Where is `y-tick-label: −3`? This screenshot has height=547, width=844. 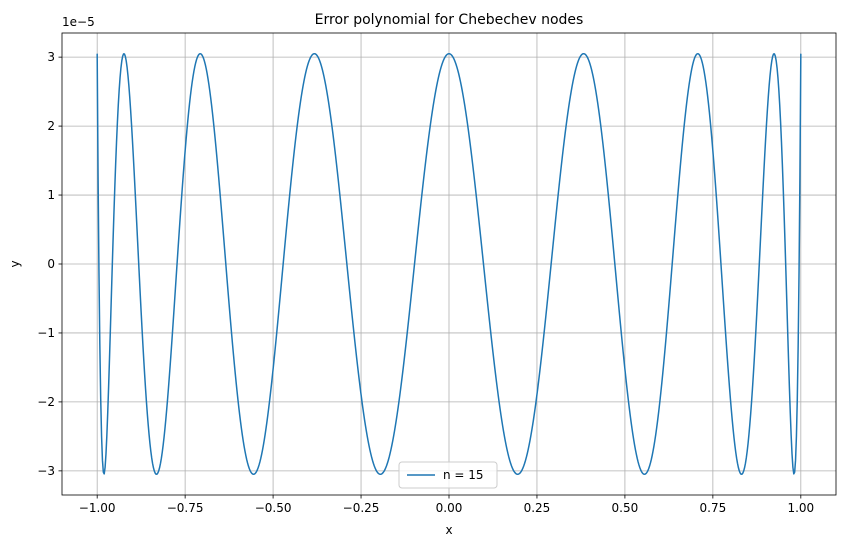 y-tick-label: −3 is located at coordinates (46, 471).